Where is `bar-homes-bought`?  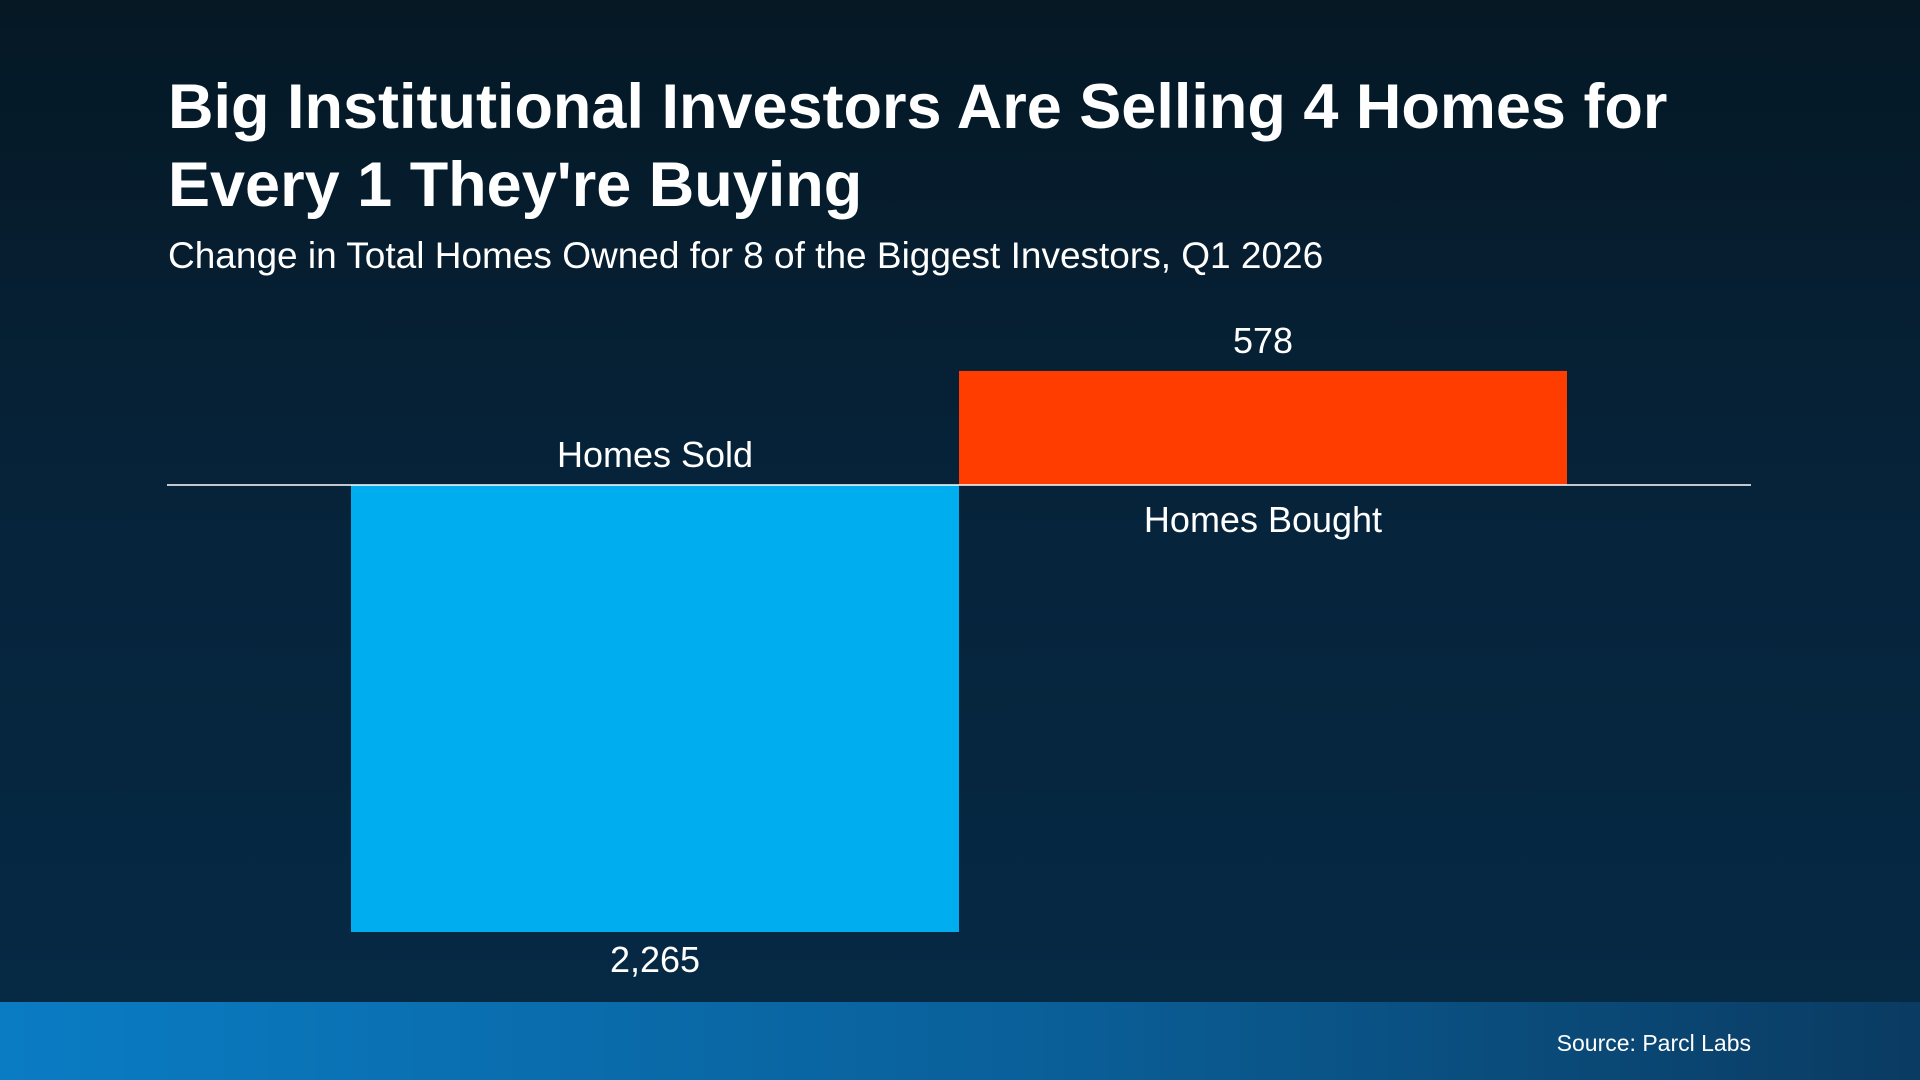 bar-homes-bought is located at coordinates (1263, 427).